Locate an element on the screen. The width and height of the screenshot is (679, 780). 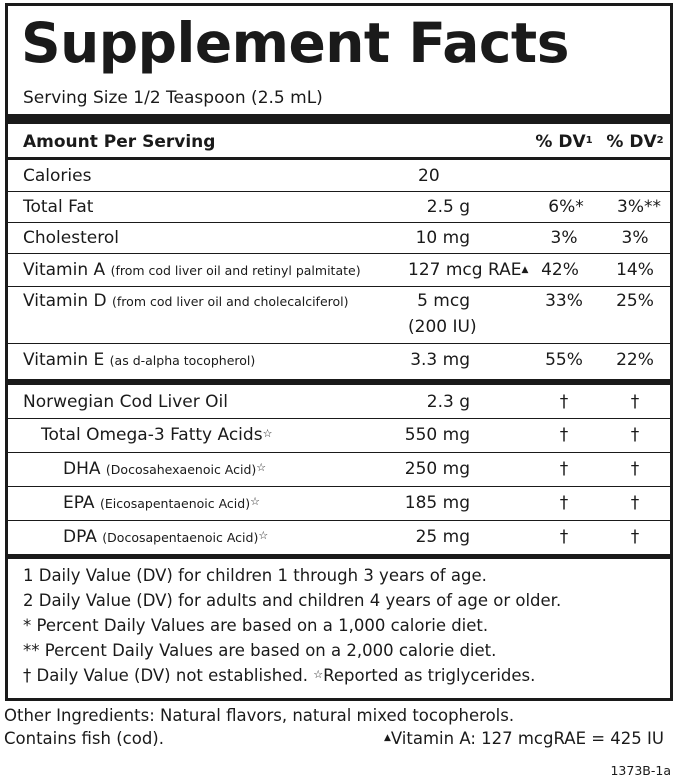
nutrient-dv2: 3%** is located at coordinates (639, 207).